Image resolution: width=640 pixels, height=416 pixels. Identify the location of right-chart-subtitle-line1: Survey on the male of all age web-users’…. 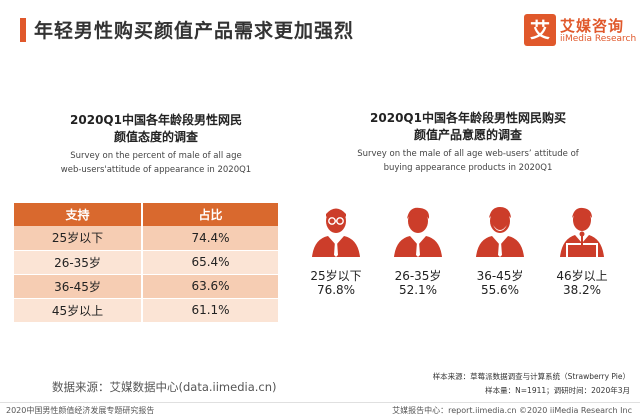
(468, 154).